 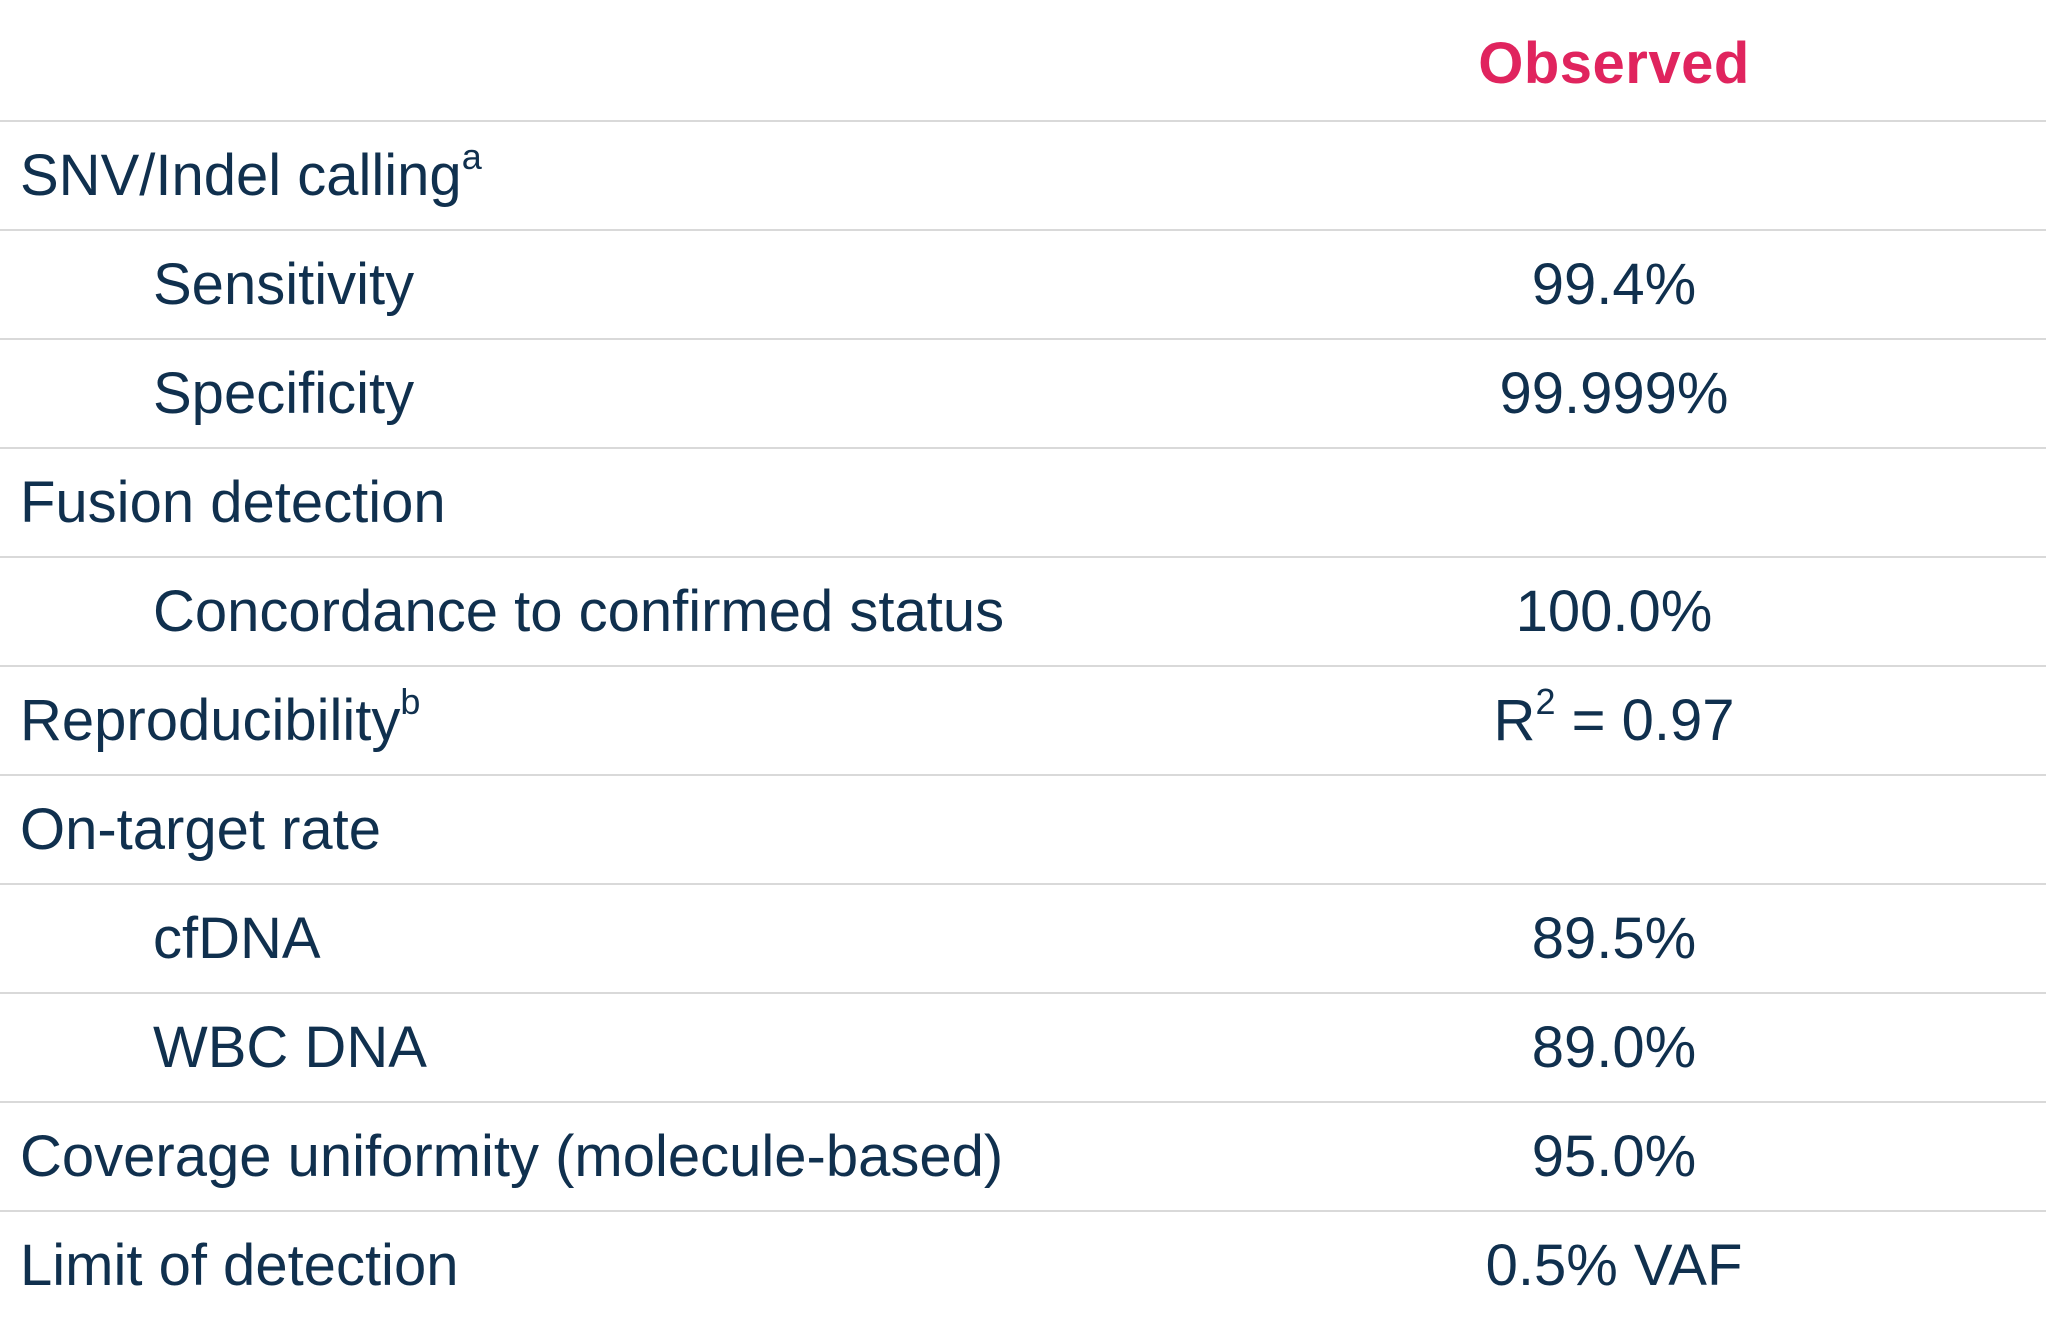 I want to click on row-value: 0.5% VAF, so click(x=1614, y=1265).